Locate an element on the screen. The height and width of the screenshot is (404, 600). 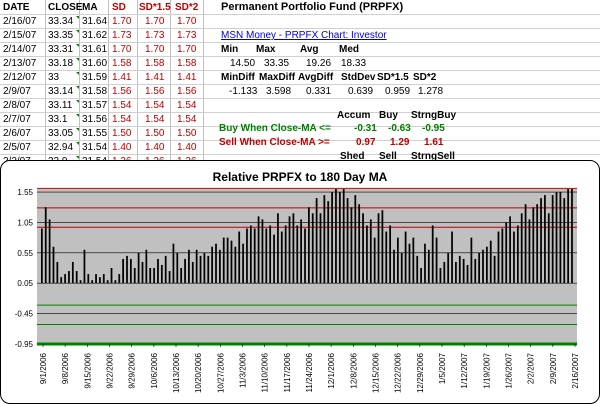
cell-close: 33.31 is located at coordinates (61, 49).